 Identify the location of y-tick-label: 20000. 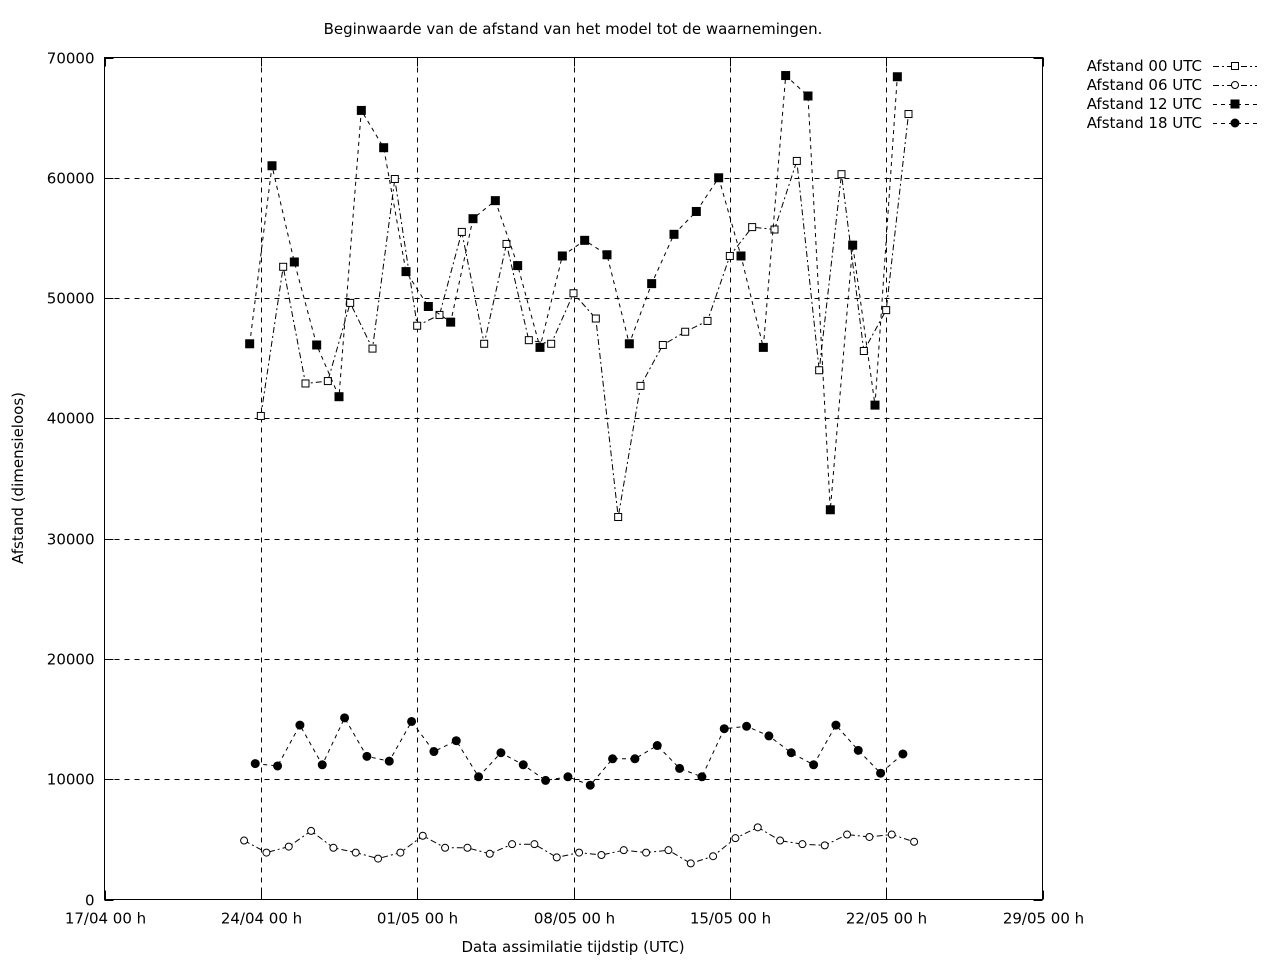
(71, 660).